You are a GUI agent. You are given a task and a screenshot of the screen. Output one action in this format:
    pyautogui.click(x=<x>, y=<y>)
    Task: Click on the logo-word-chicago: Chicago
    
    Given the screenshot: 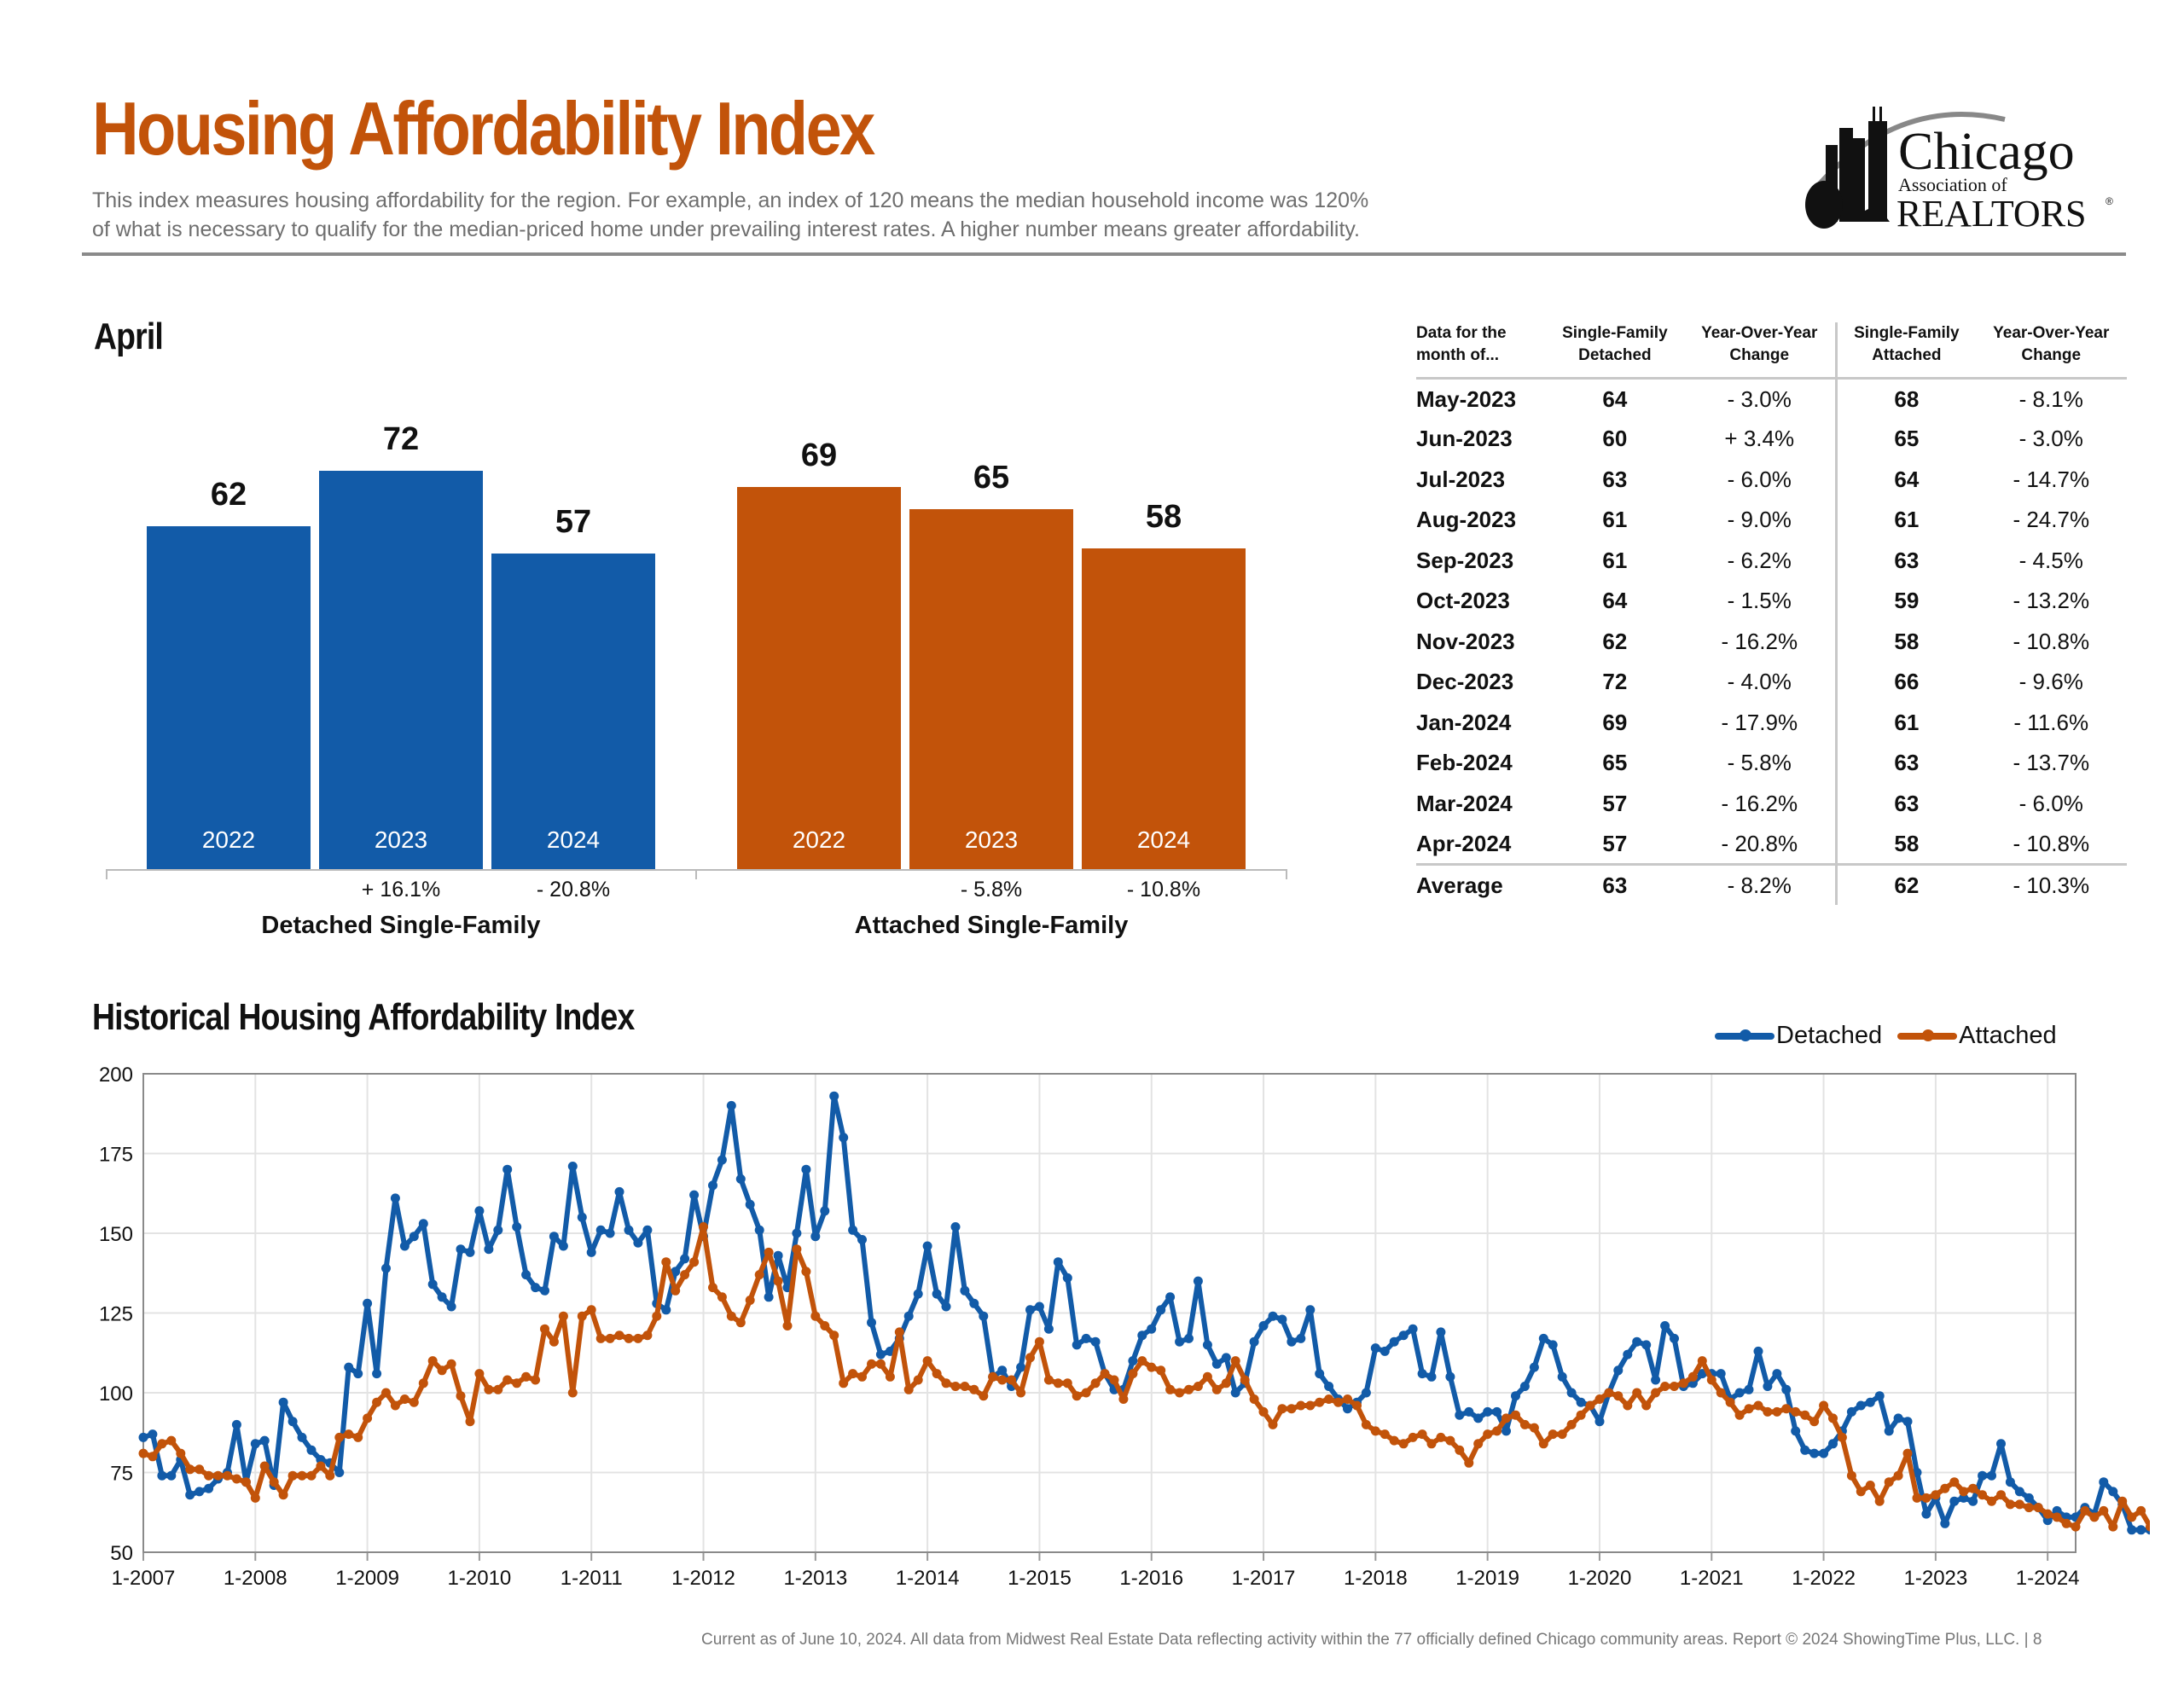 What is the action you would take?
    pyautogui.click(x=1986, y=152)
    